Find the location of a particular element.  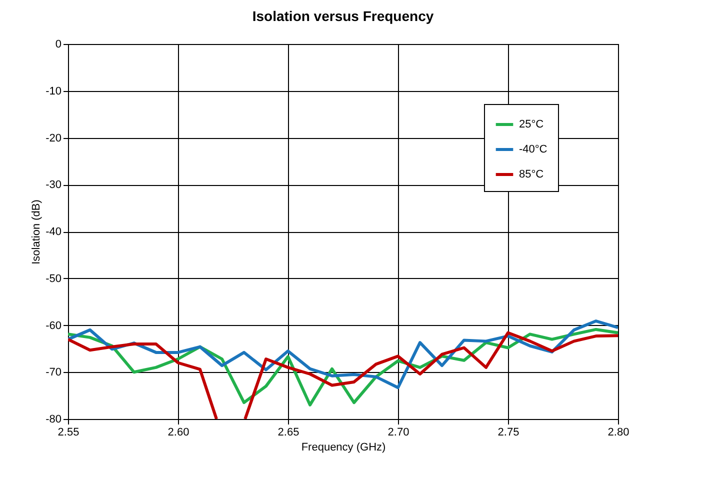

y-tick-label: 0 is located at coordinates (58, 44).